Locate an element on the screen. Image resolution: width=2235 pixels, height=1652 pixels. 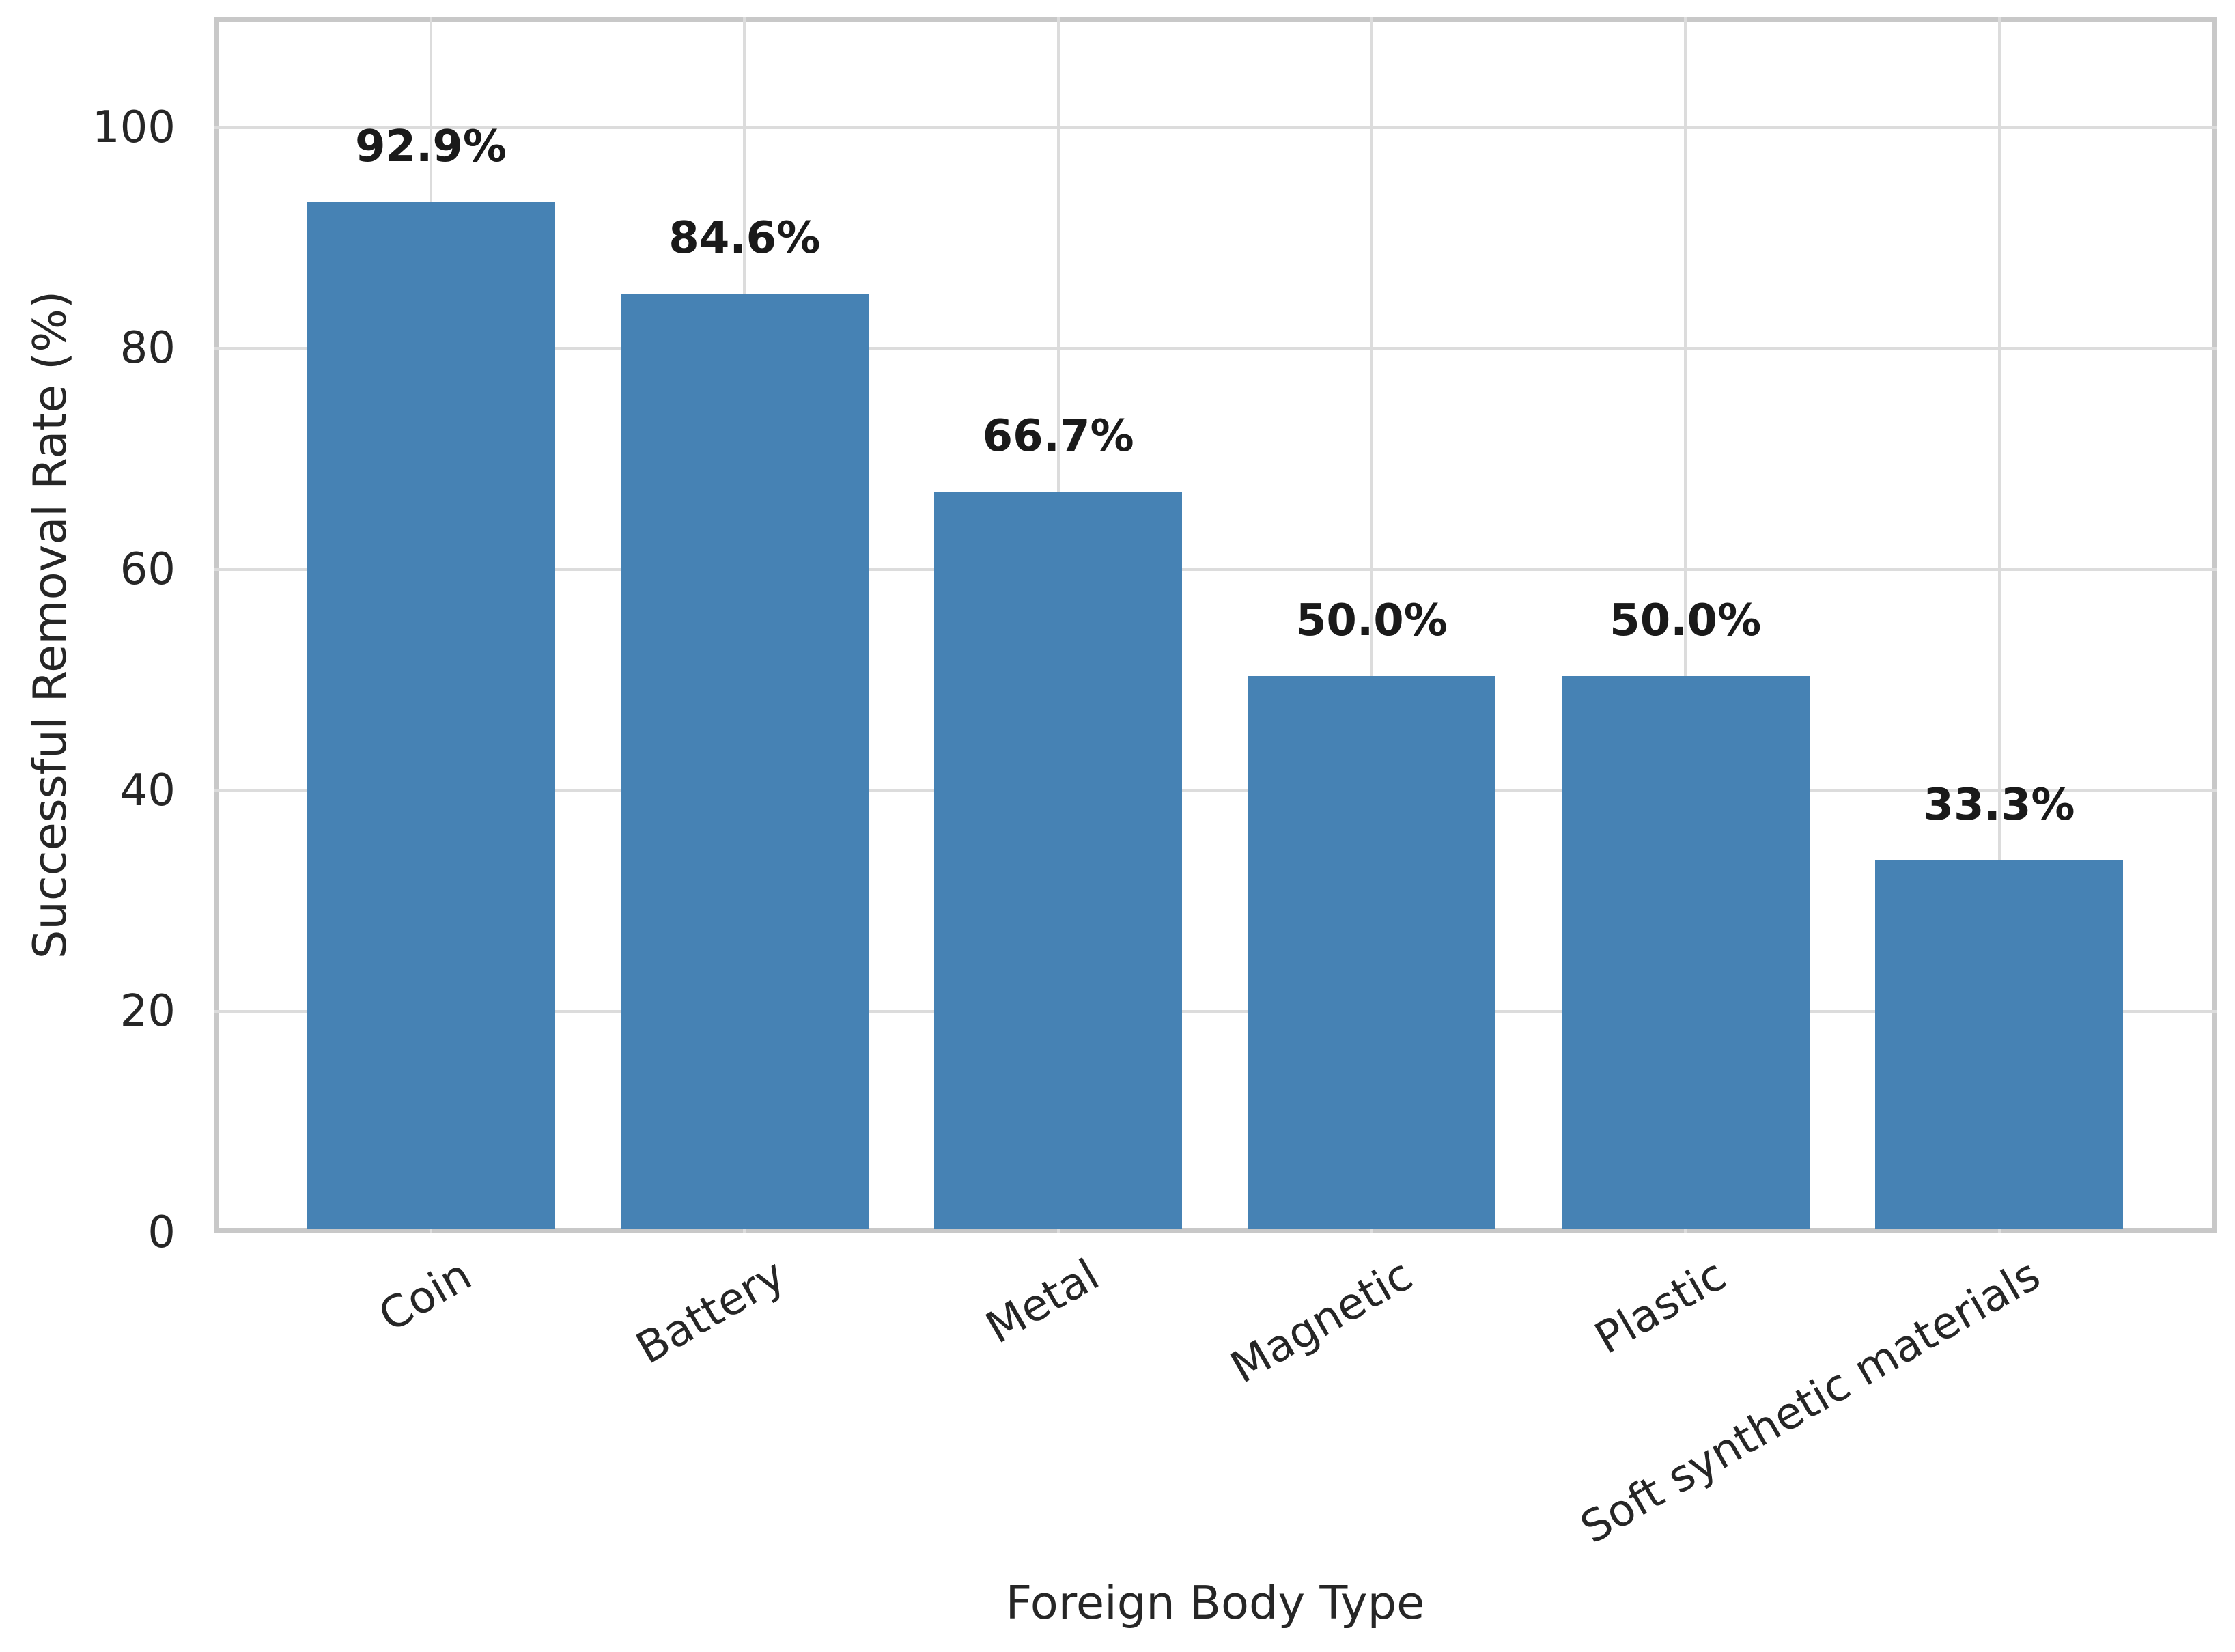
bar-soft-synthetic-materials is located at coordinates (1999, 1044).